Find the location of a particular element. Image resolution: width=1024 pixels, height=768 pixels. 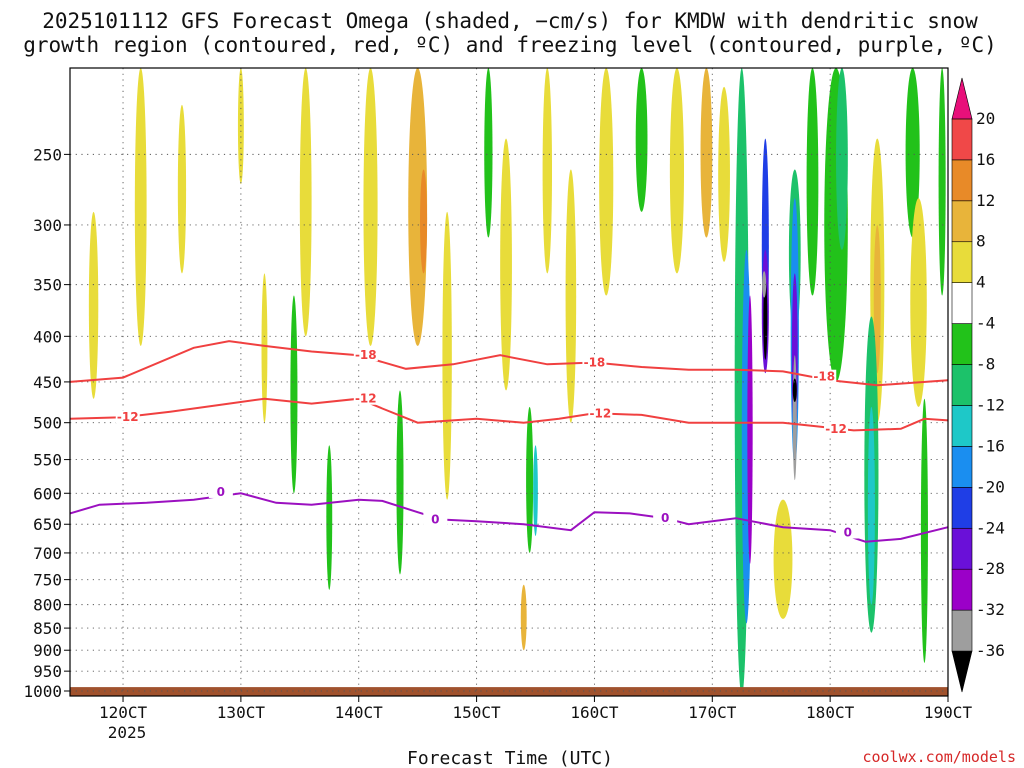

colorbar-label-3: -24 is located at coordinates (990, 527).